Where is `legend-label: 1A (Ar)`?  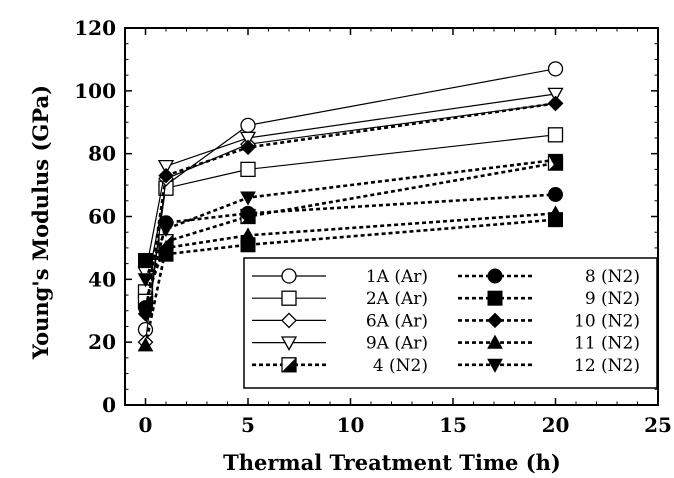
legend-label: 1A (Ar) is located at coordinates (397, 277).